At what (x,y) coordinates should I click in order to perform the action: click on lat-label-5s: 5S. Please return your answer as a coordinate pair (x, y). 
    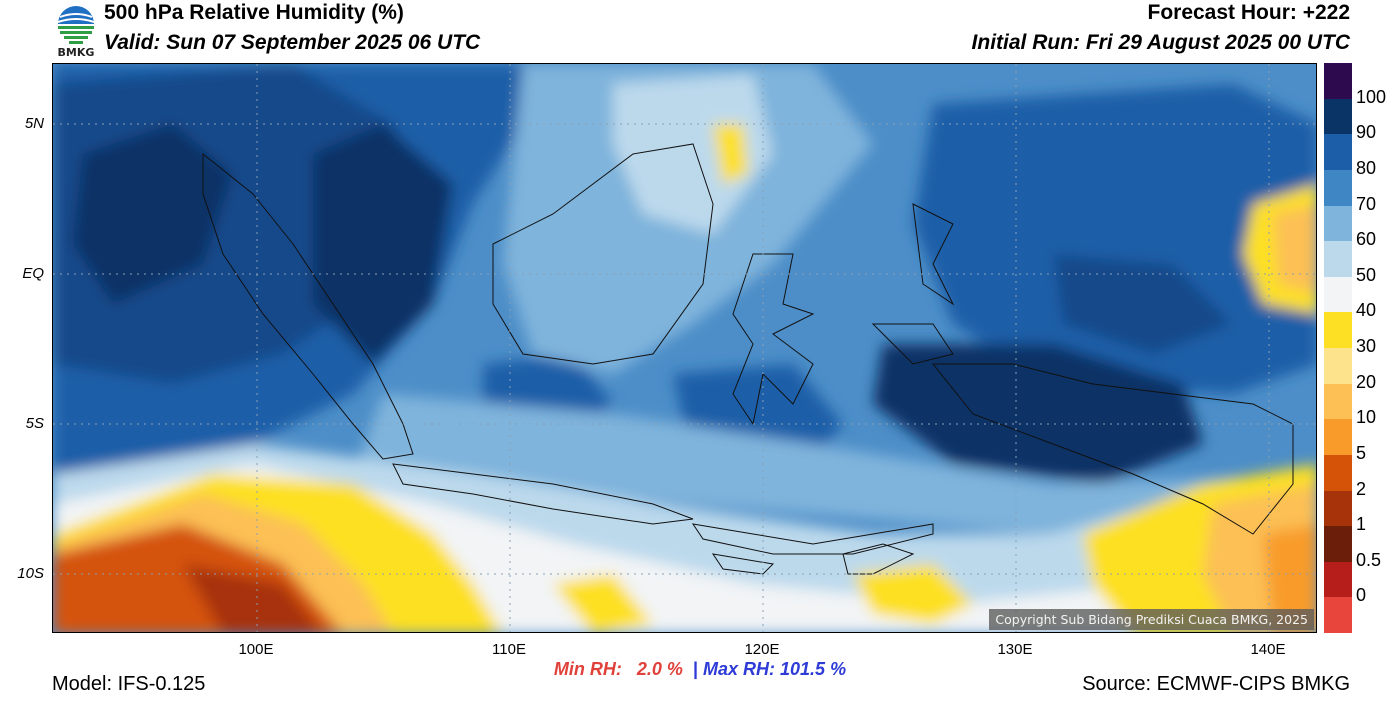
    Looking at the image, I should click on (34, 423).